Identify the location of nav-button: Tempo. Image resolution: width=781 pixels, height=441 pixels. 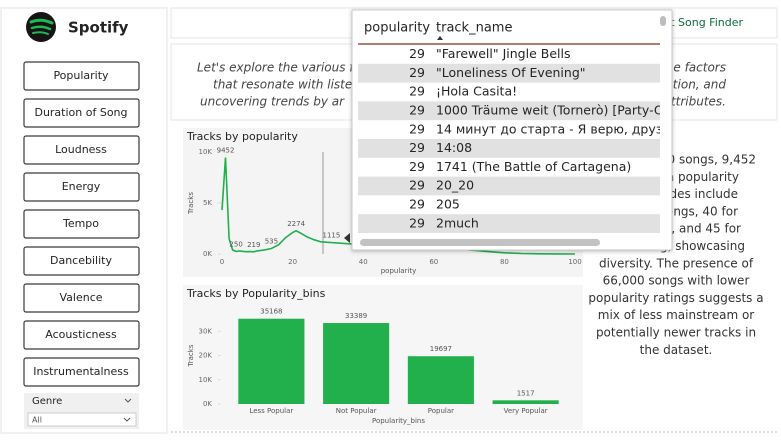
(81, 224).